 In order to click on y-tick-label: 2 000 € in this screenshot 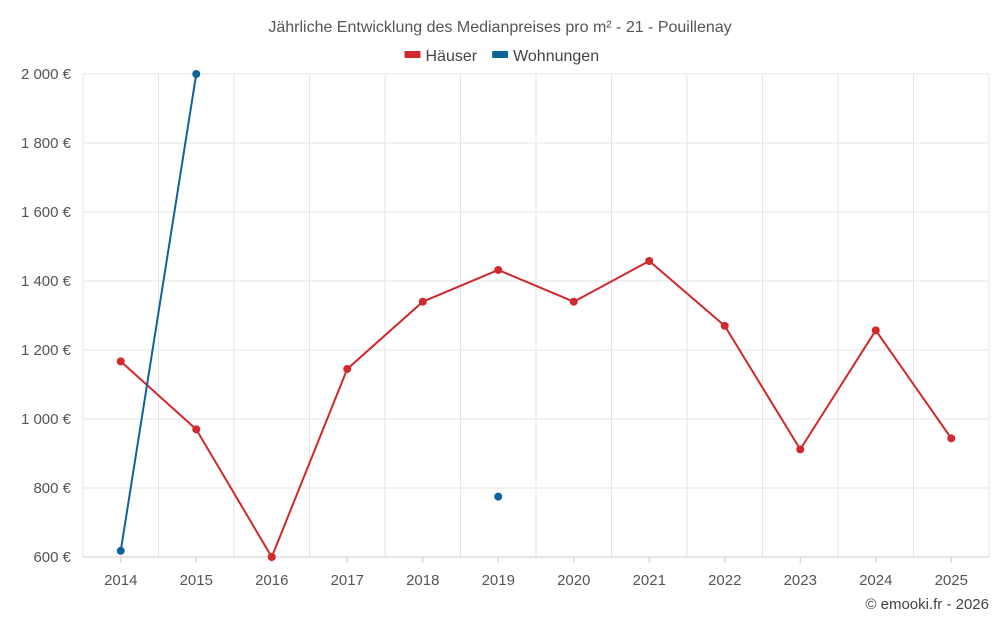, I will do `click(46, 74)`.